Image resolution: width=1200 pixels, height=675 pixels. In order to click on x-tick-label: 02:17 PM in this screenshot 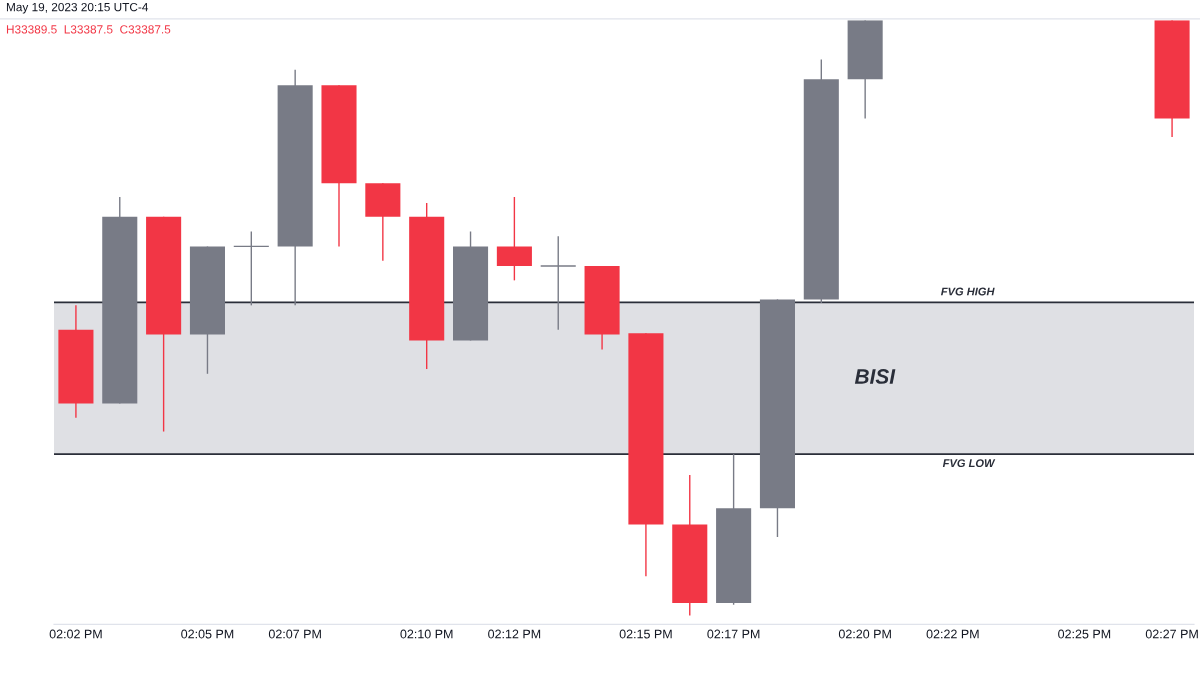, I will do `click(733, 634)`.